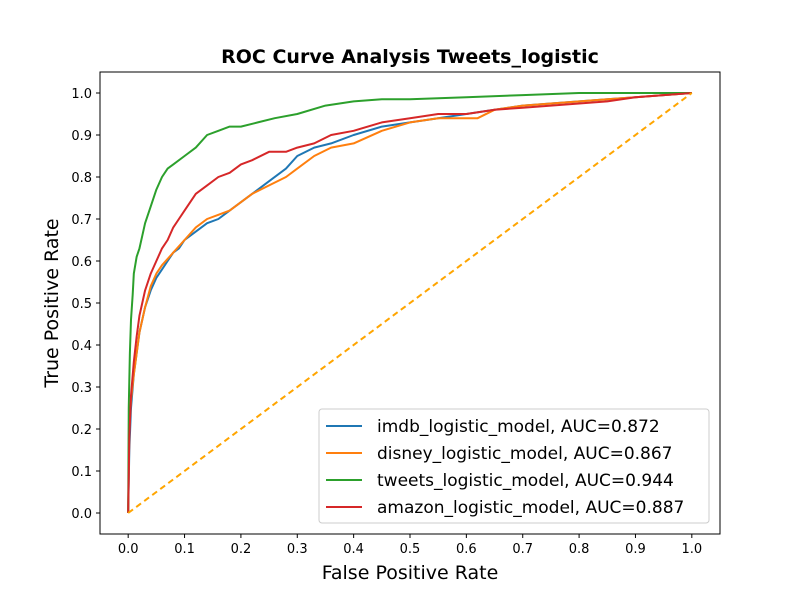  What do you see at coordinates (81, 430) in the screenshot?
I see `y-tick-label: 0.2` at bounding box center [81, 430].